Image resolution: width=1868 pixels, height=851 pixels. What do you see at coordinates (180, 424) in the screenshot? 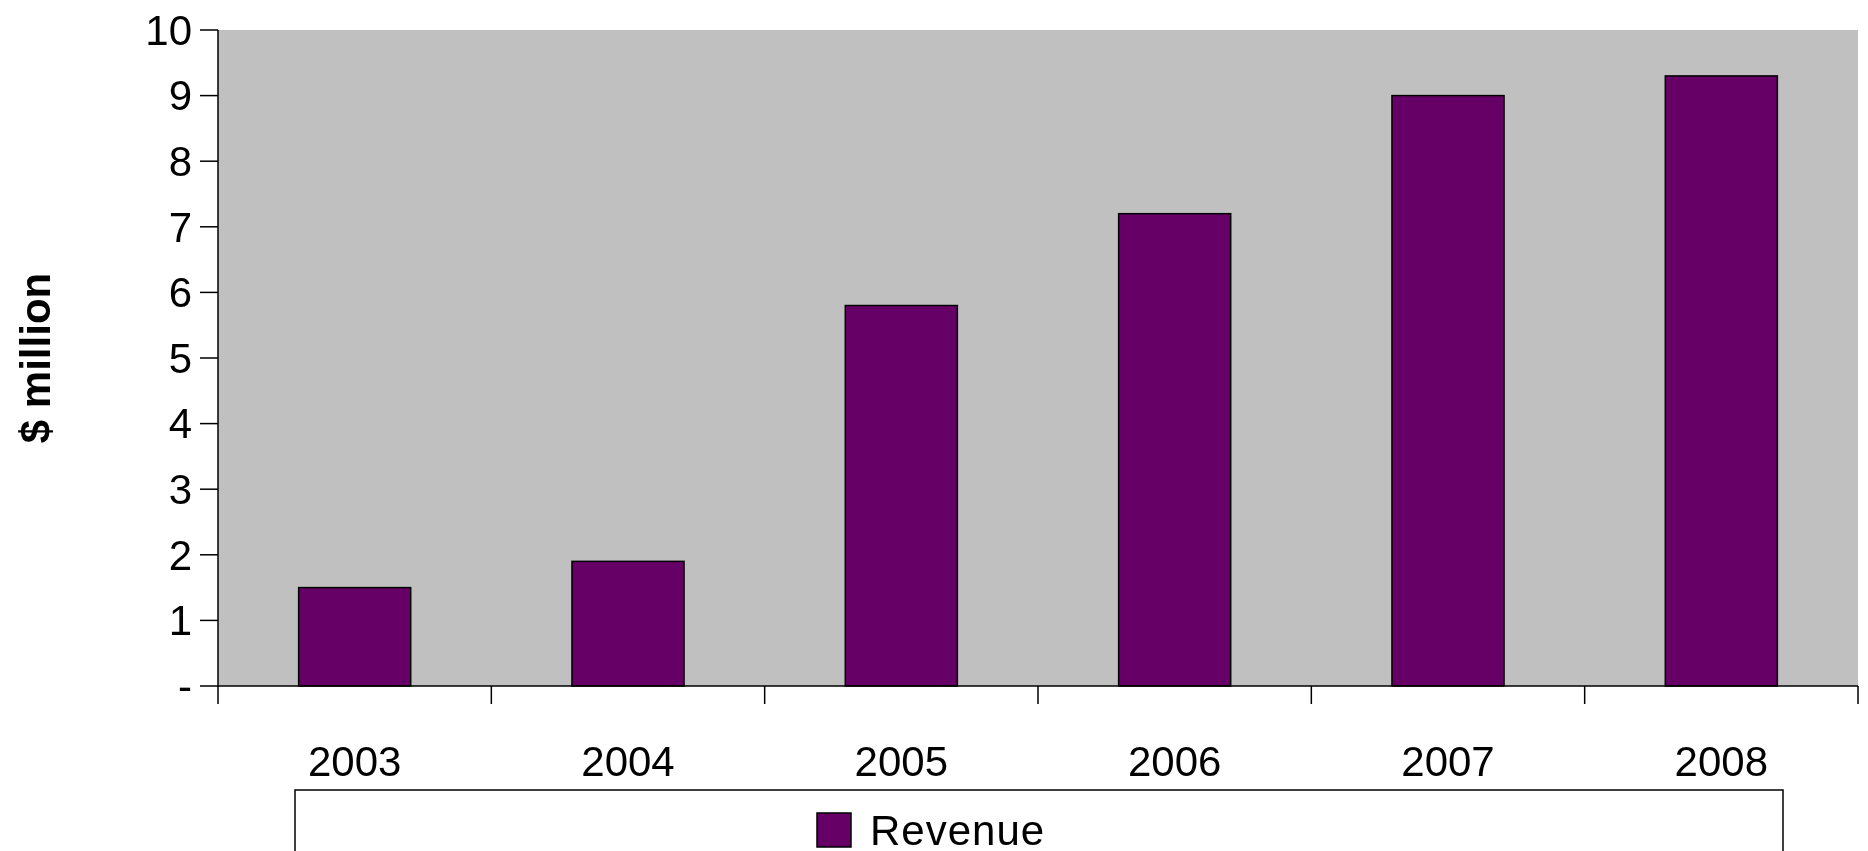
I see `y-tick-label: 4` at bounding box center [180, 424].